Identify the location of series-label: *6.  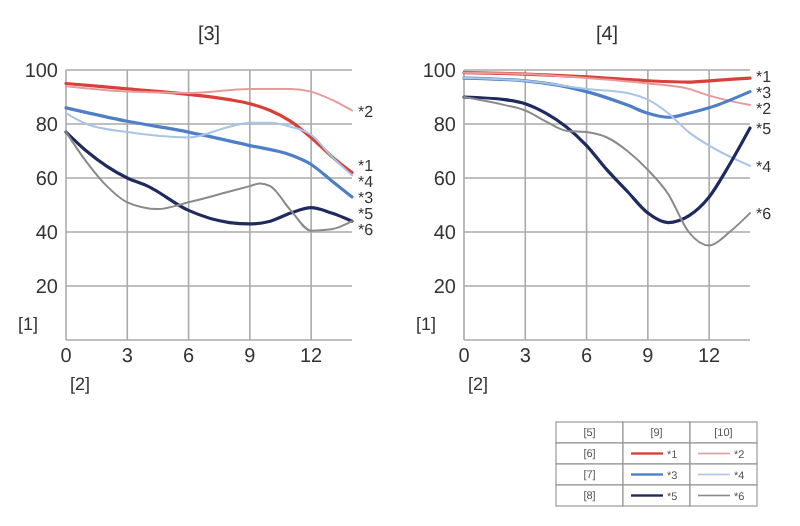
(366, 230).